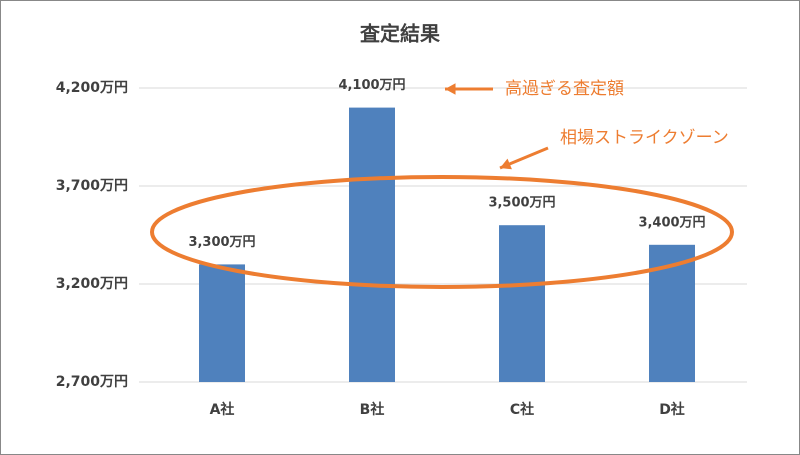 This screenshot has height=455, width=800. What do you see at coordinates (92, 284) in the screenshot?
I see `y-tick-label: 3,200万円` at bounding box center [92, 284].